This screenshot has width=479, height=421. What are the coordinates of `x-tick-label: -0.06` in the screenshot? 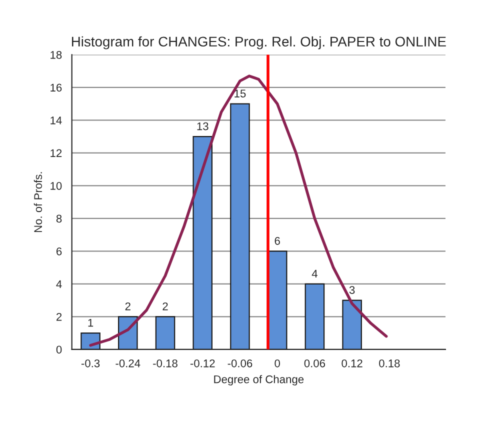 It's located at (240, 363).